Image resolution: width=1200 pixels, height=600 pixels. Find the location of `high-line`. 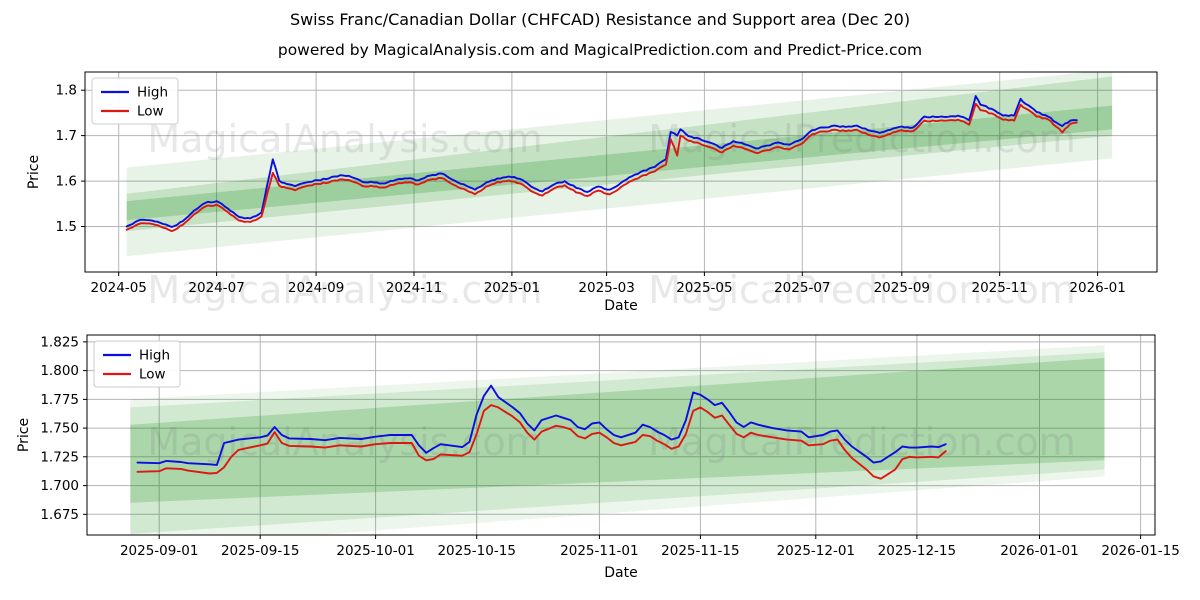

high-line is located at coordinates (541, 425).